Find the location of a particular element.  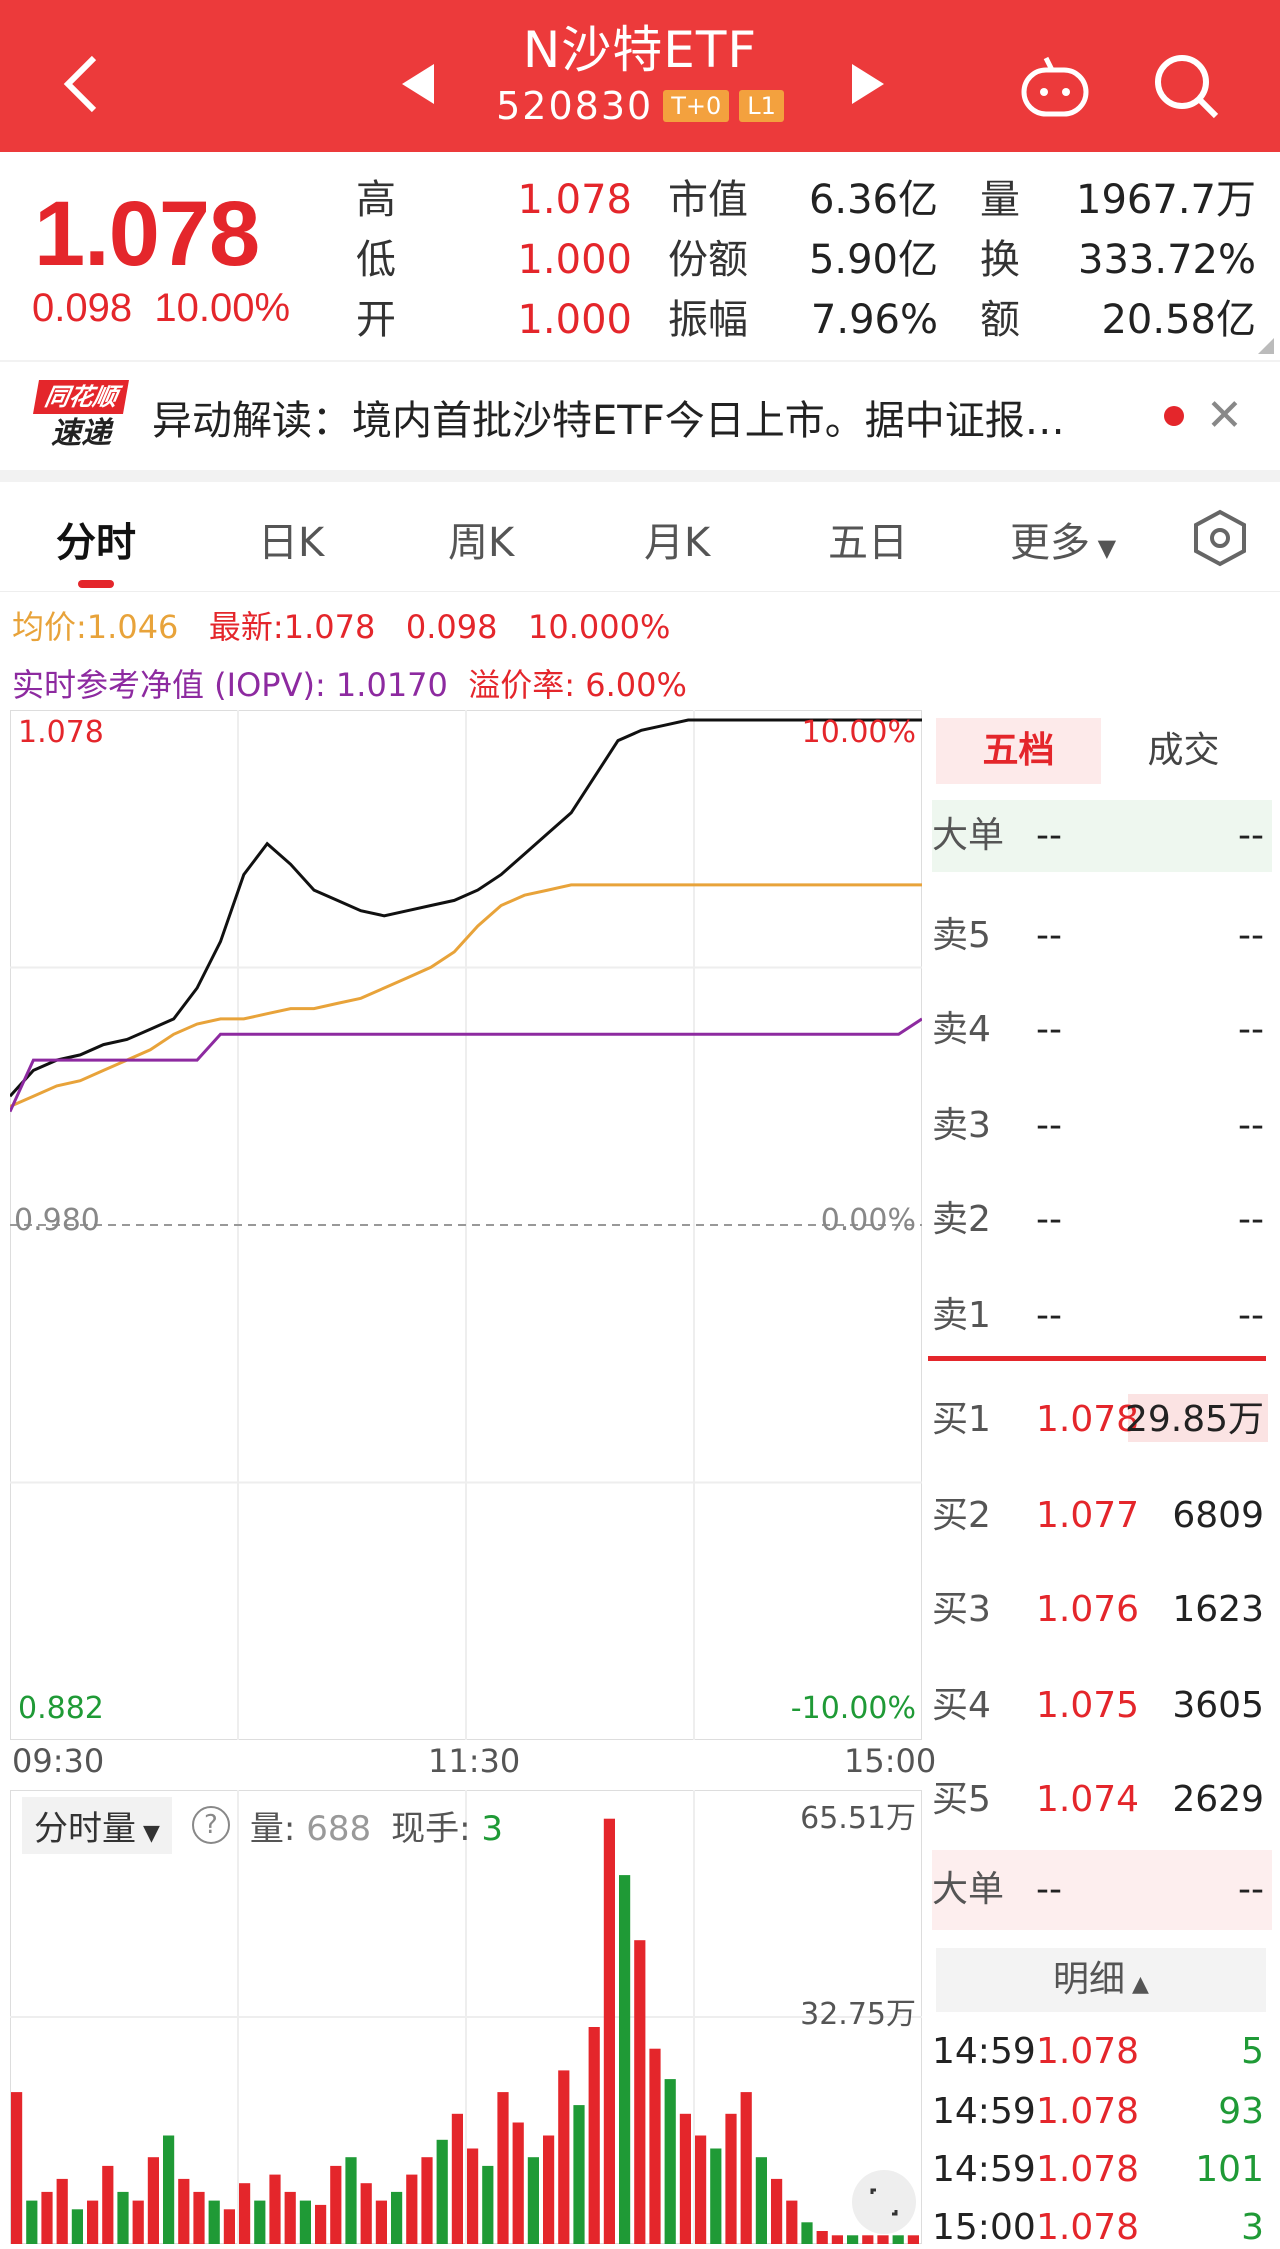

news-bar: 同花顺 速递 异动解读：境内首批沙特ETF今日上市。据中证报… ✕ is located at coordinates (640, 416).